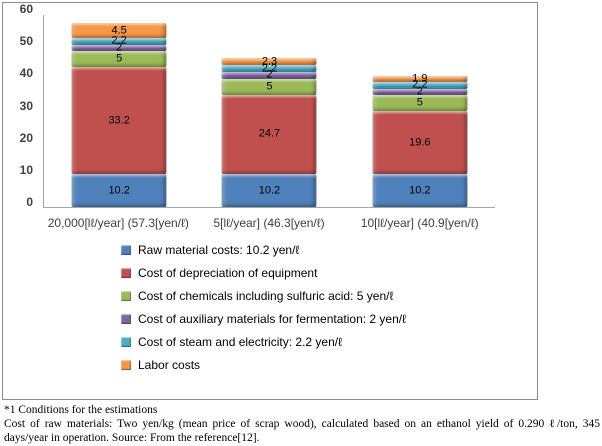 Image resolution: width=602 pixels, height=446 pixels. What do you see at coordinates (26, 105) in the screenshot?
I see `y-axis-tick: 30` at bounding box center [26, 105].